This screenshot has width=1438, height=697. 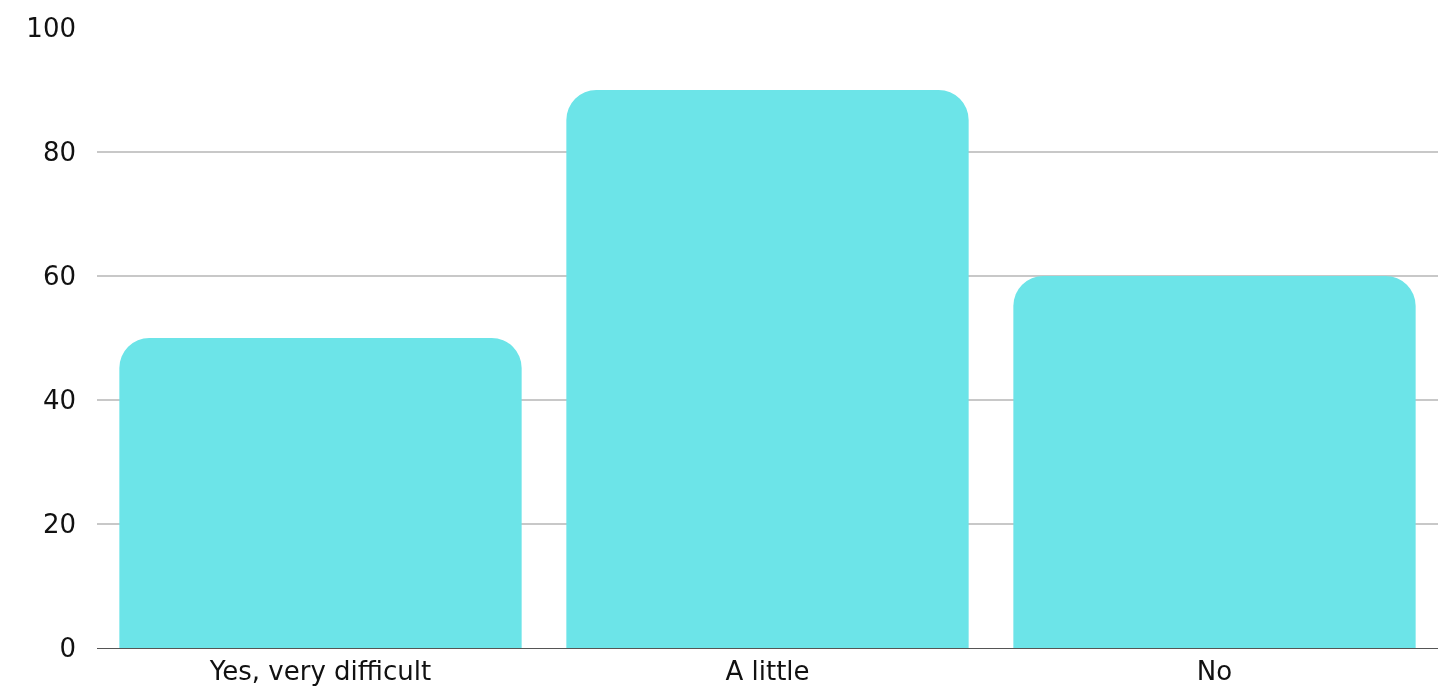 I want to click on y-tick-label: 0, so click(x=67, y=648).